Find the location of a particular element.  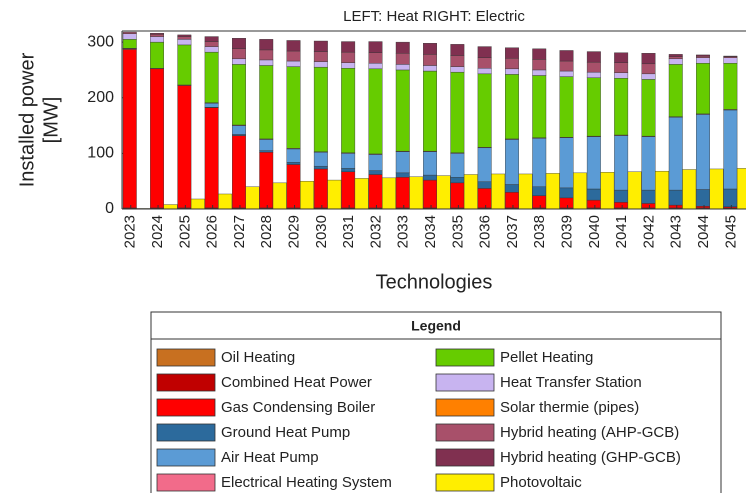

x-tick-label: 2024 is located at coordinates (157, 231).